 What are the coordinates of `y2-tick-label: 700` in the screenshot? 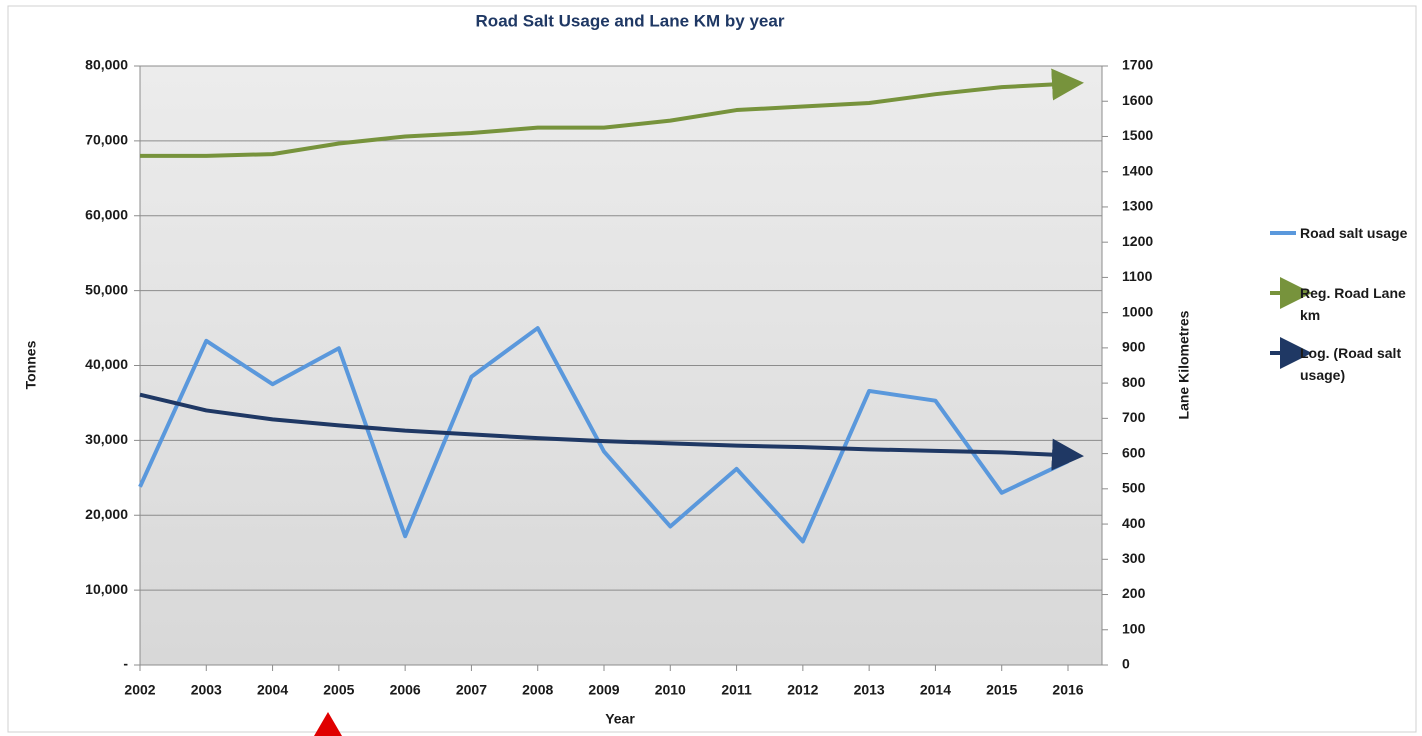 It's located at (1134, 417).